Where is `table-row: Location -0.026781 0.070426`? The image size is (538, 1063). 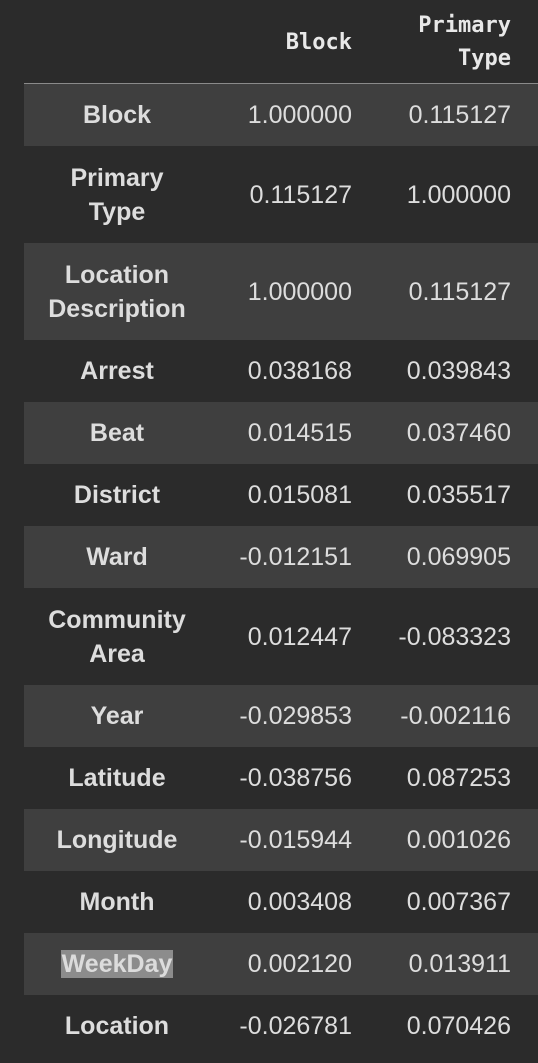 table-row: Location -0.026781 0.070426 is located at coordinates (281, 1026).